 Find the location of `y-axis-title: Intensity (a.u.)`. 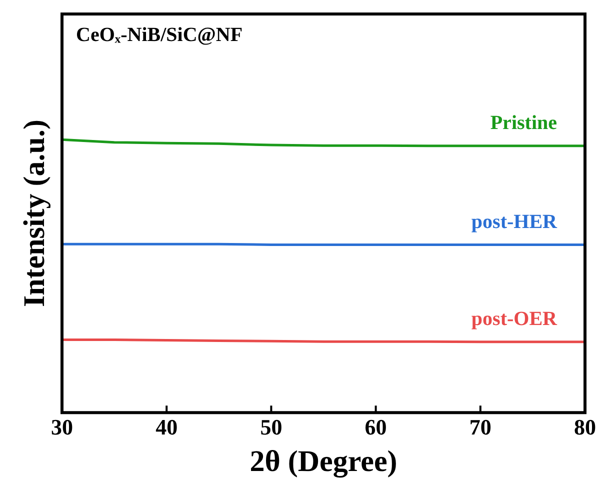

y-axis-title: Intensity (a.u.) is located at coordinates (34, 214).